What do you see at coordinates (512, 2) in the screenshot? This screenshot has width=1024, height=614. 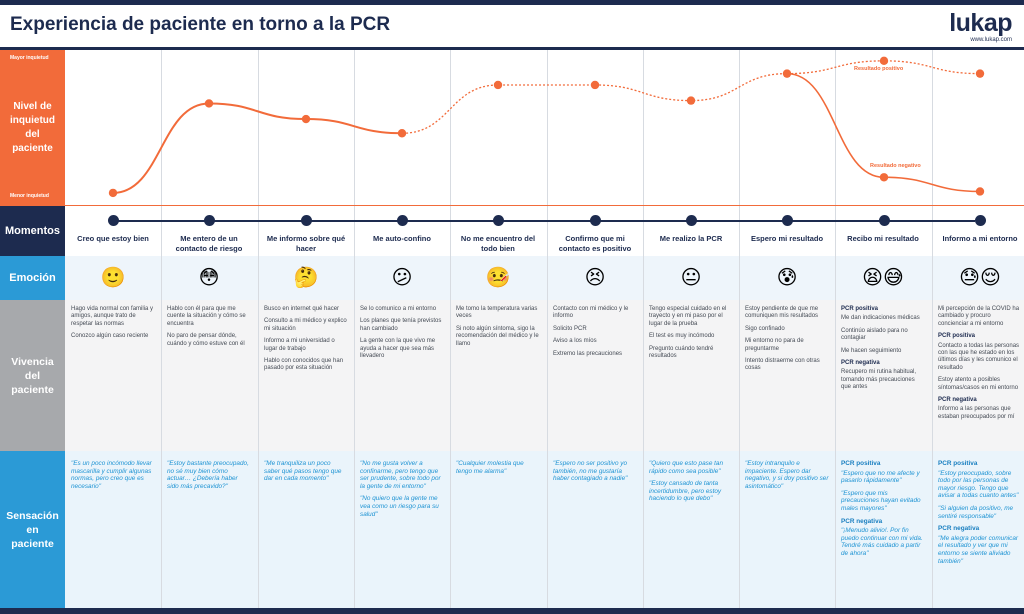 I see `top-bar` at bounding box center [512, 2].